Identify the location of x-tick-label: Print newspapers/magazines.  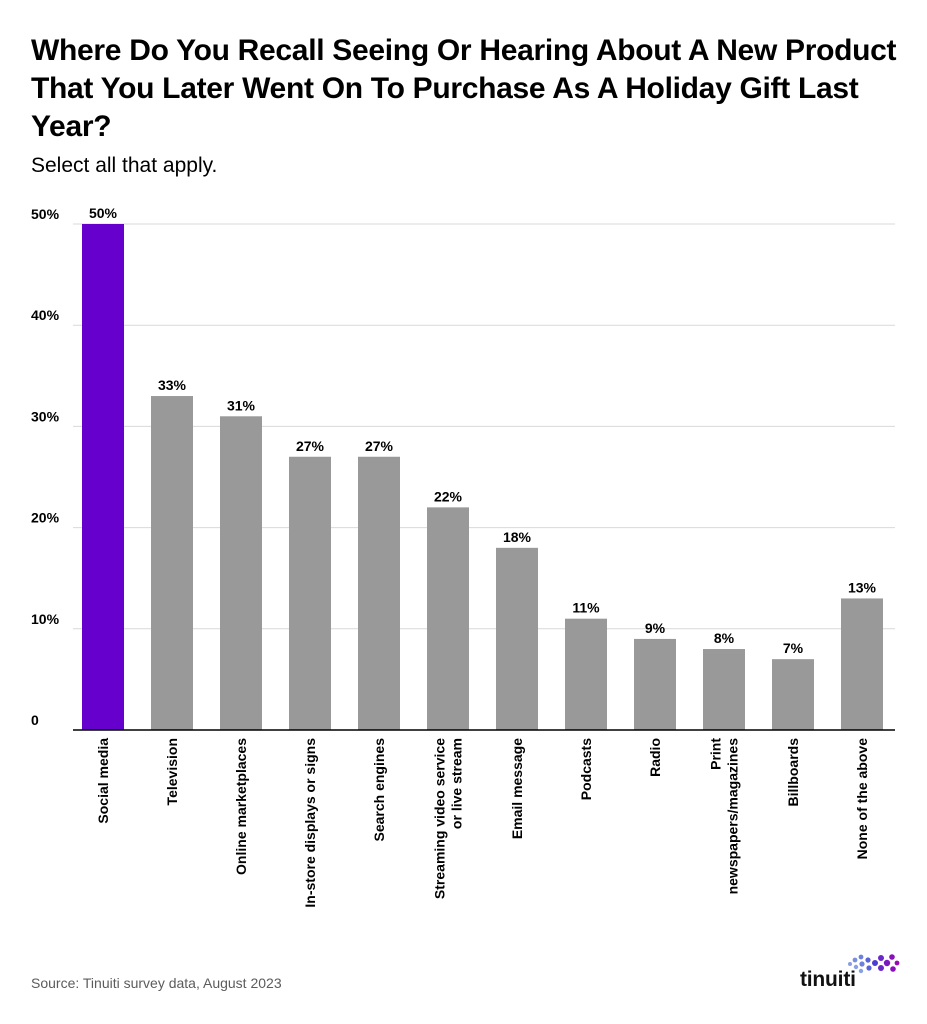
(724, 816).